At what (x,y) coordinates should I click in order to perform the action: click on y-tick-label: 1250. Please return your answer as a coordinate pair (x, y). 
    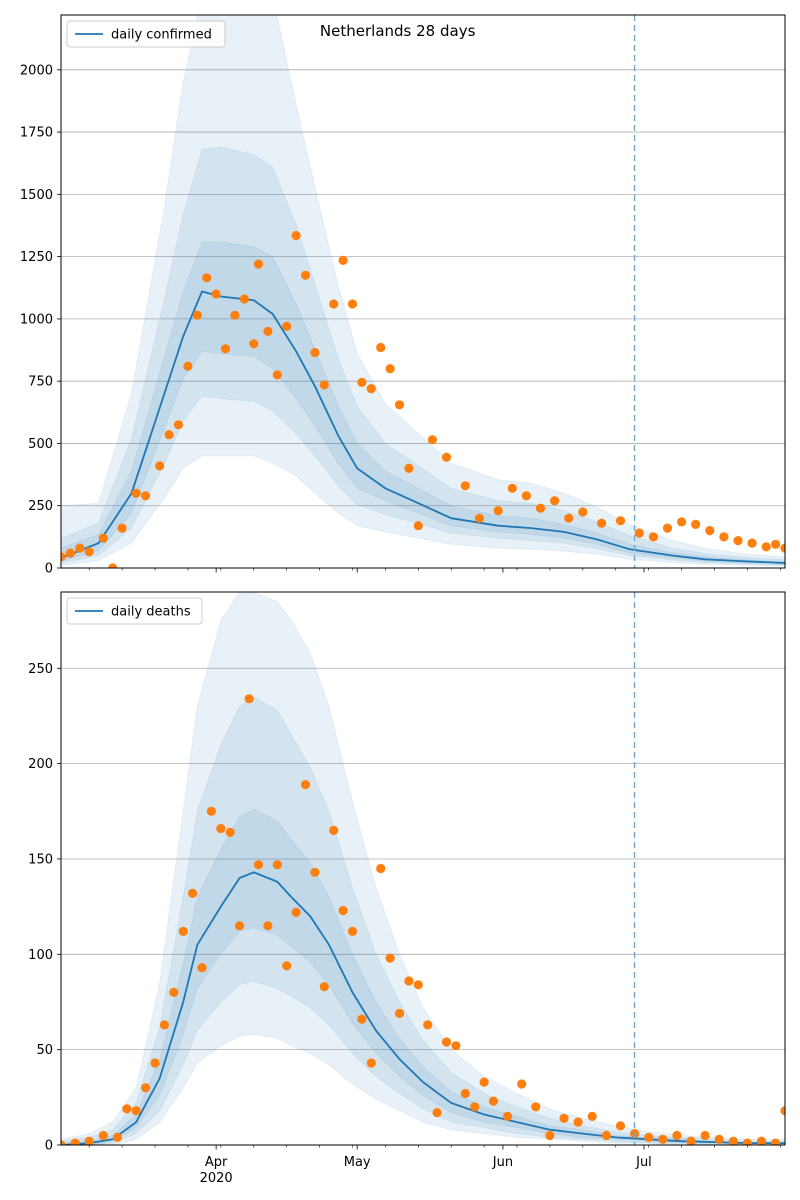
    Looking at the image, I should click on (36, 257).